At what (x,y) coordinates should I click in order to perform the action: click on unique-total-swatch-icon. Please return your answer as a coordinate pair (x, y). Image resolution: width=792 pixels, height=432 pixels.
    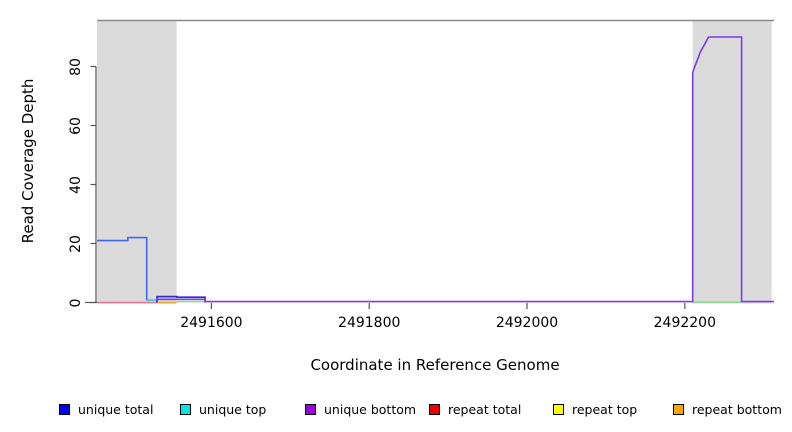
    Looking at the image, I should click on (64, 409).